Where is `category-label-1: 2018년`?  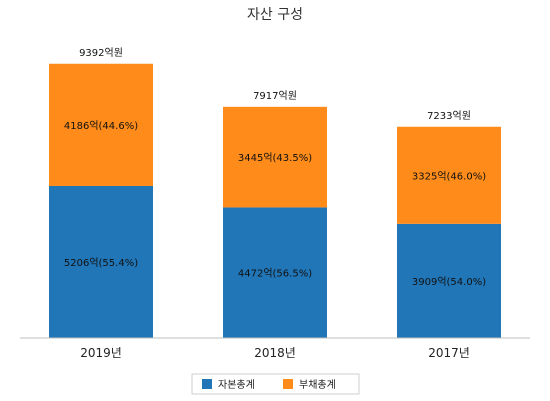
category-label-1: 2018년 is located at coordinates (275, 353).